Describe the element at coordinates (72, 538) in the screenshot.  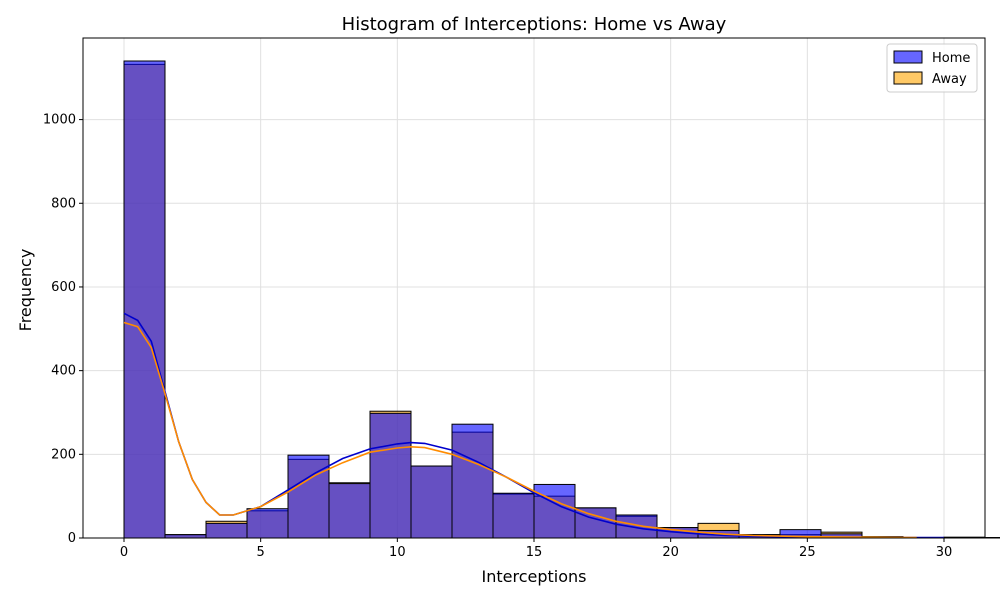
I see `y-tick-label: 0` at that location.